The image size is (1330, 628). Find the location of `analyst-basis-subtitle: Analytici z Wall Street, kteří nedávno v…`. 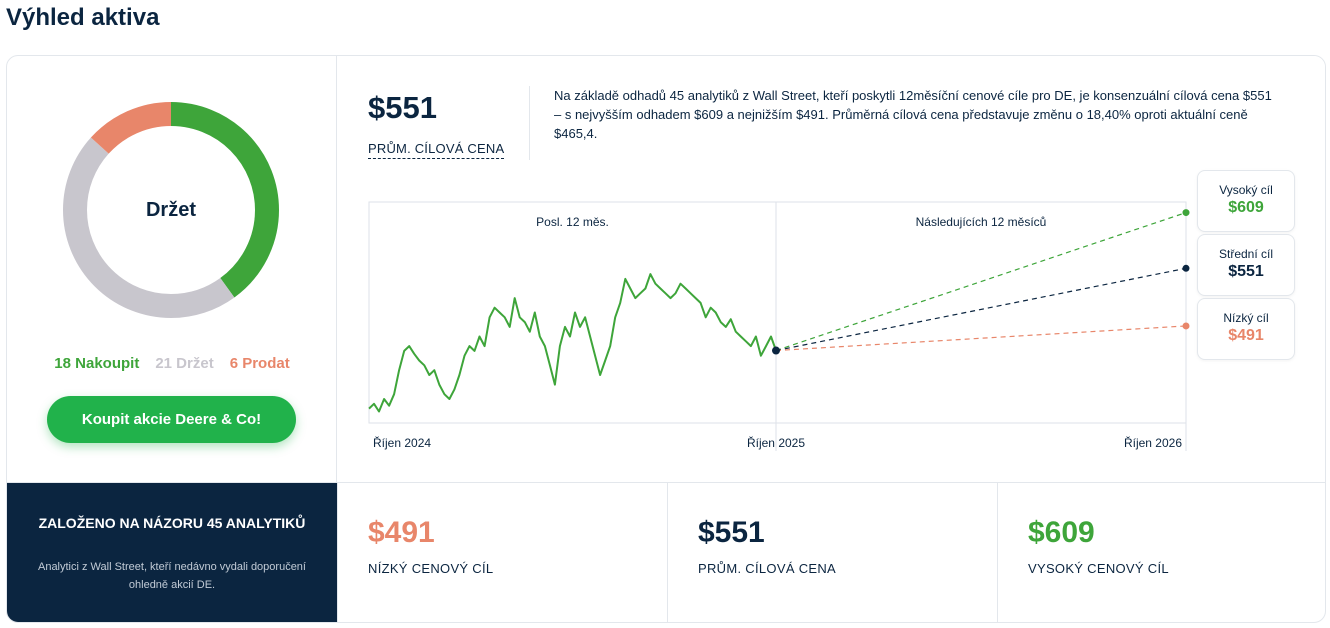

analyst-basis-subtitle: Analytici z Wall Street, kteří nedávno v… is located at coordinates (171, 576).